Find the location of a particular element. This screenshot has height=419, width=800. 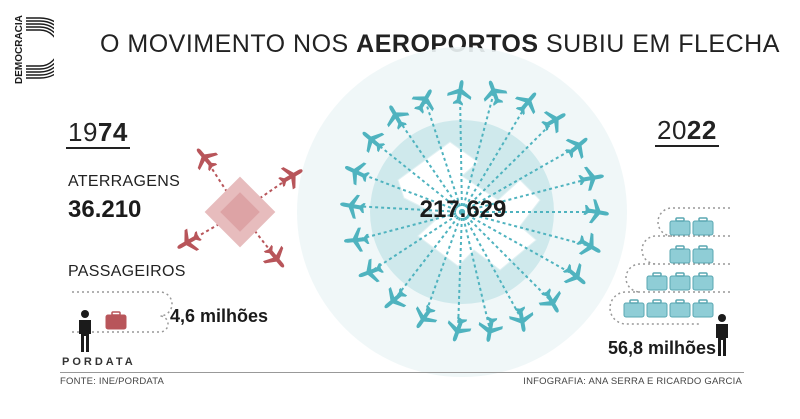

credit-text: INFOGRAFIA: ANA SERRA E RICARDO GARCIA is located at coordinates (632, 381).